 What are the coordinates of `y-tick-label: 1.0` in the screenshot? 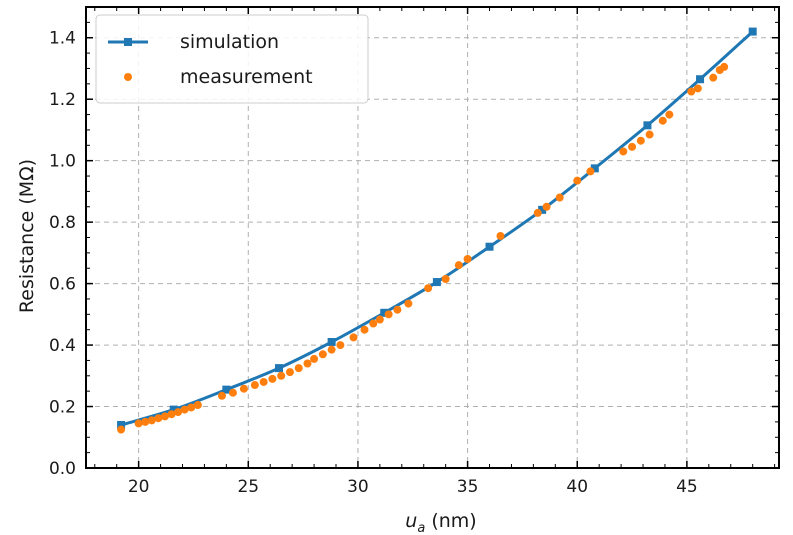 It's located at (62, 162).